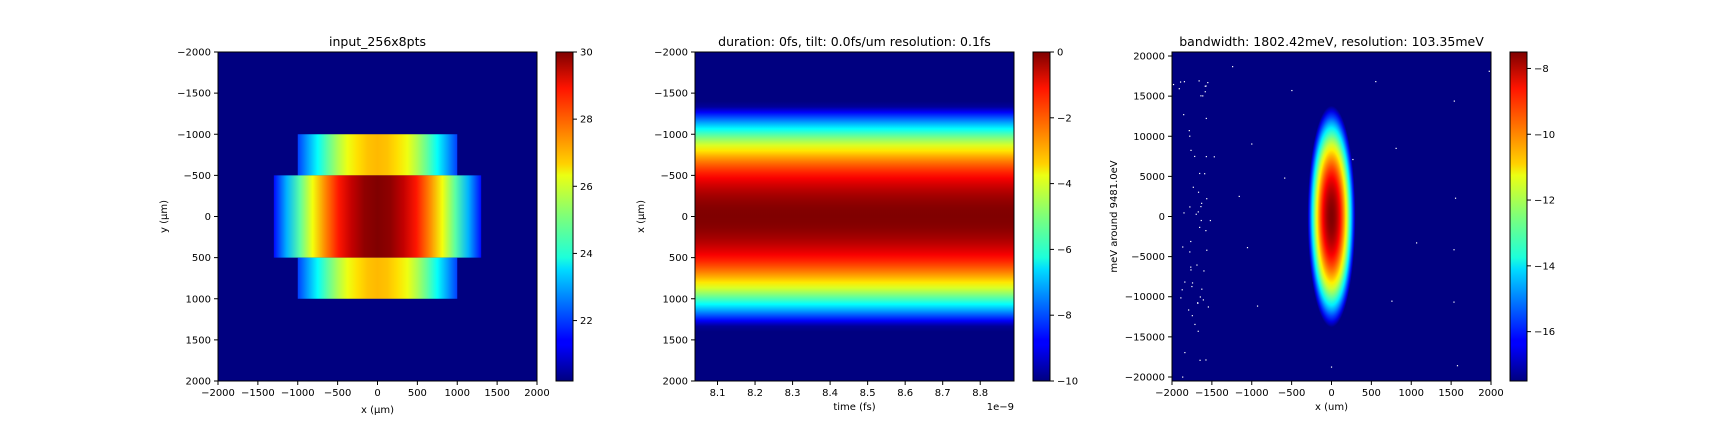 The image size is (1728, 432). Describe the element at coordinates (718, 393) in the screenshot. I see `x-tick-label: 8.1` at that location.